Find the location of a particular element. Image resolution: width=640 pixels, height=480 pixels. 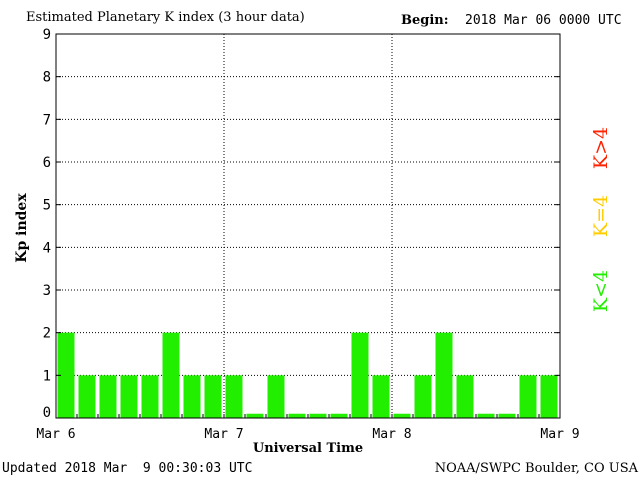

legend-k-equal-4: K=4 is located at coordinates (601, 216).